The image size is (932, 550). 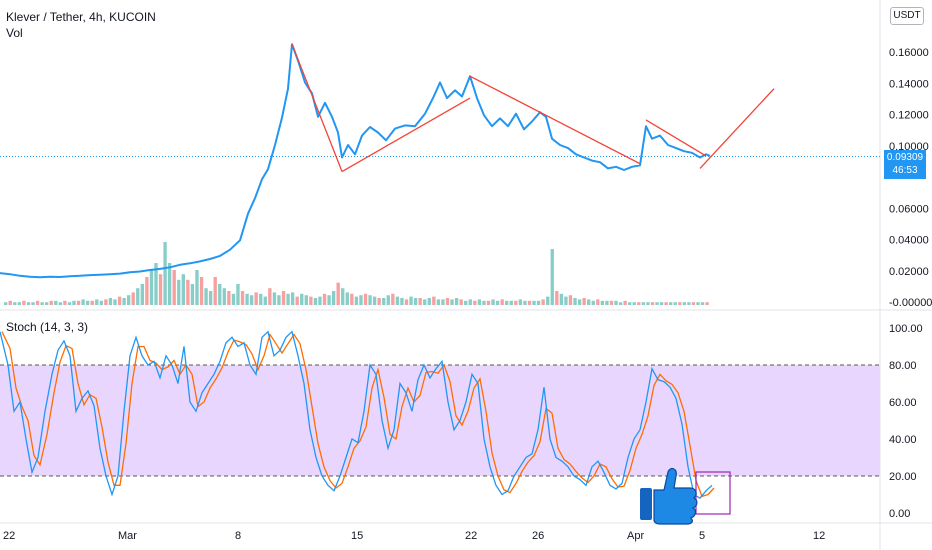 What do you see at coordinates (909, 84) in the screenshot?
I see `price-tick-label: 0.14000` at bounding box center [909, 84].